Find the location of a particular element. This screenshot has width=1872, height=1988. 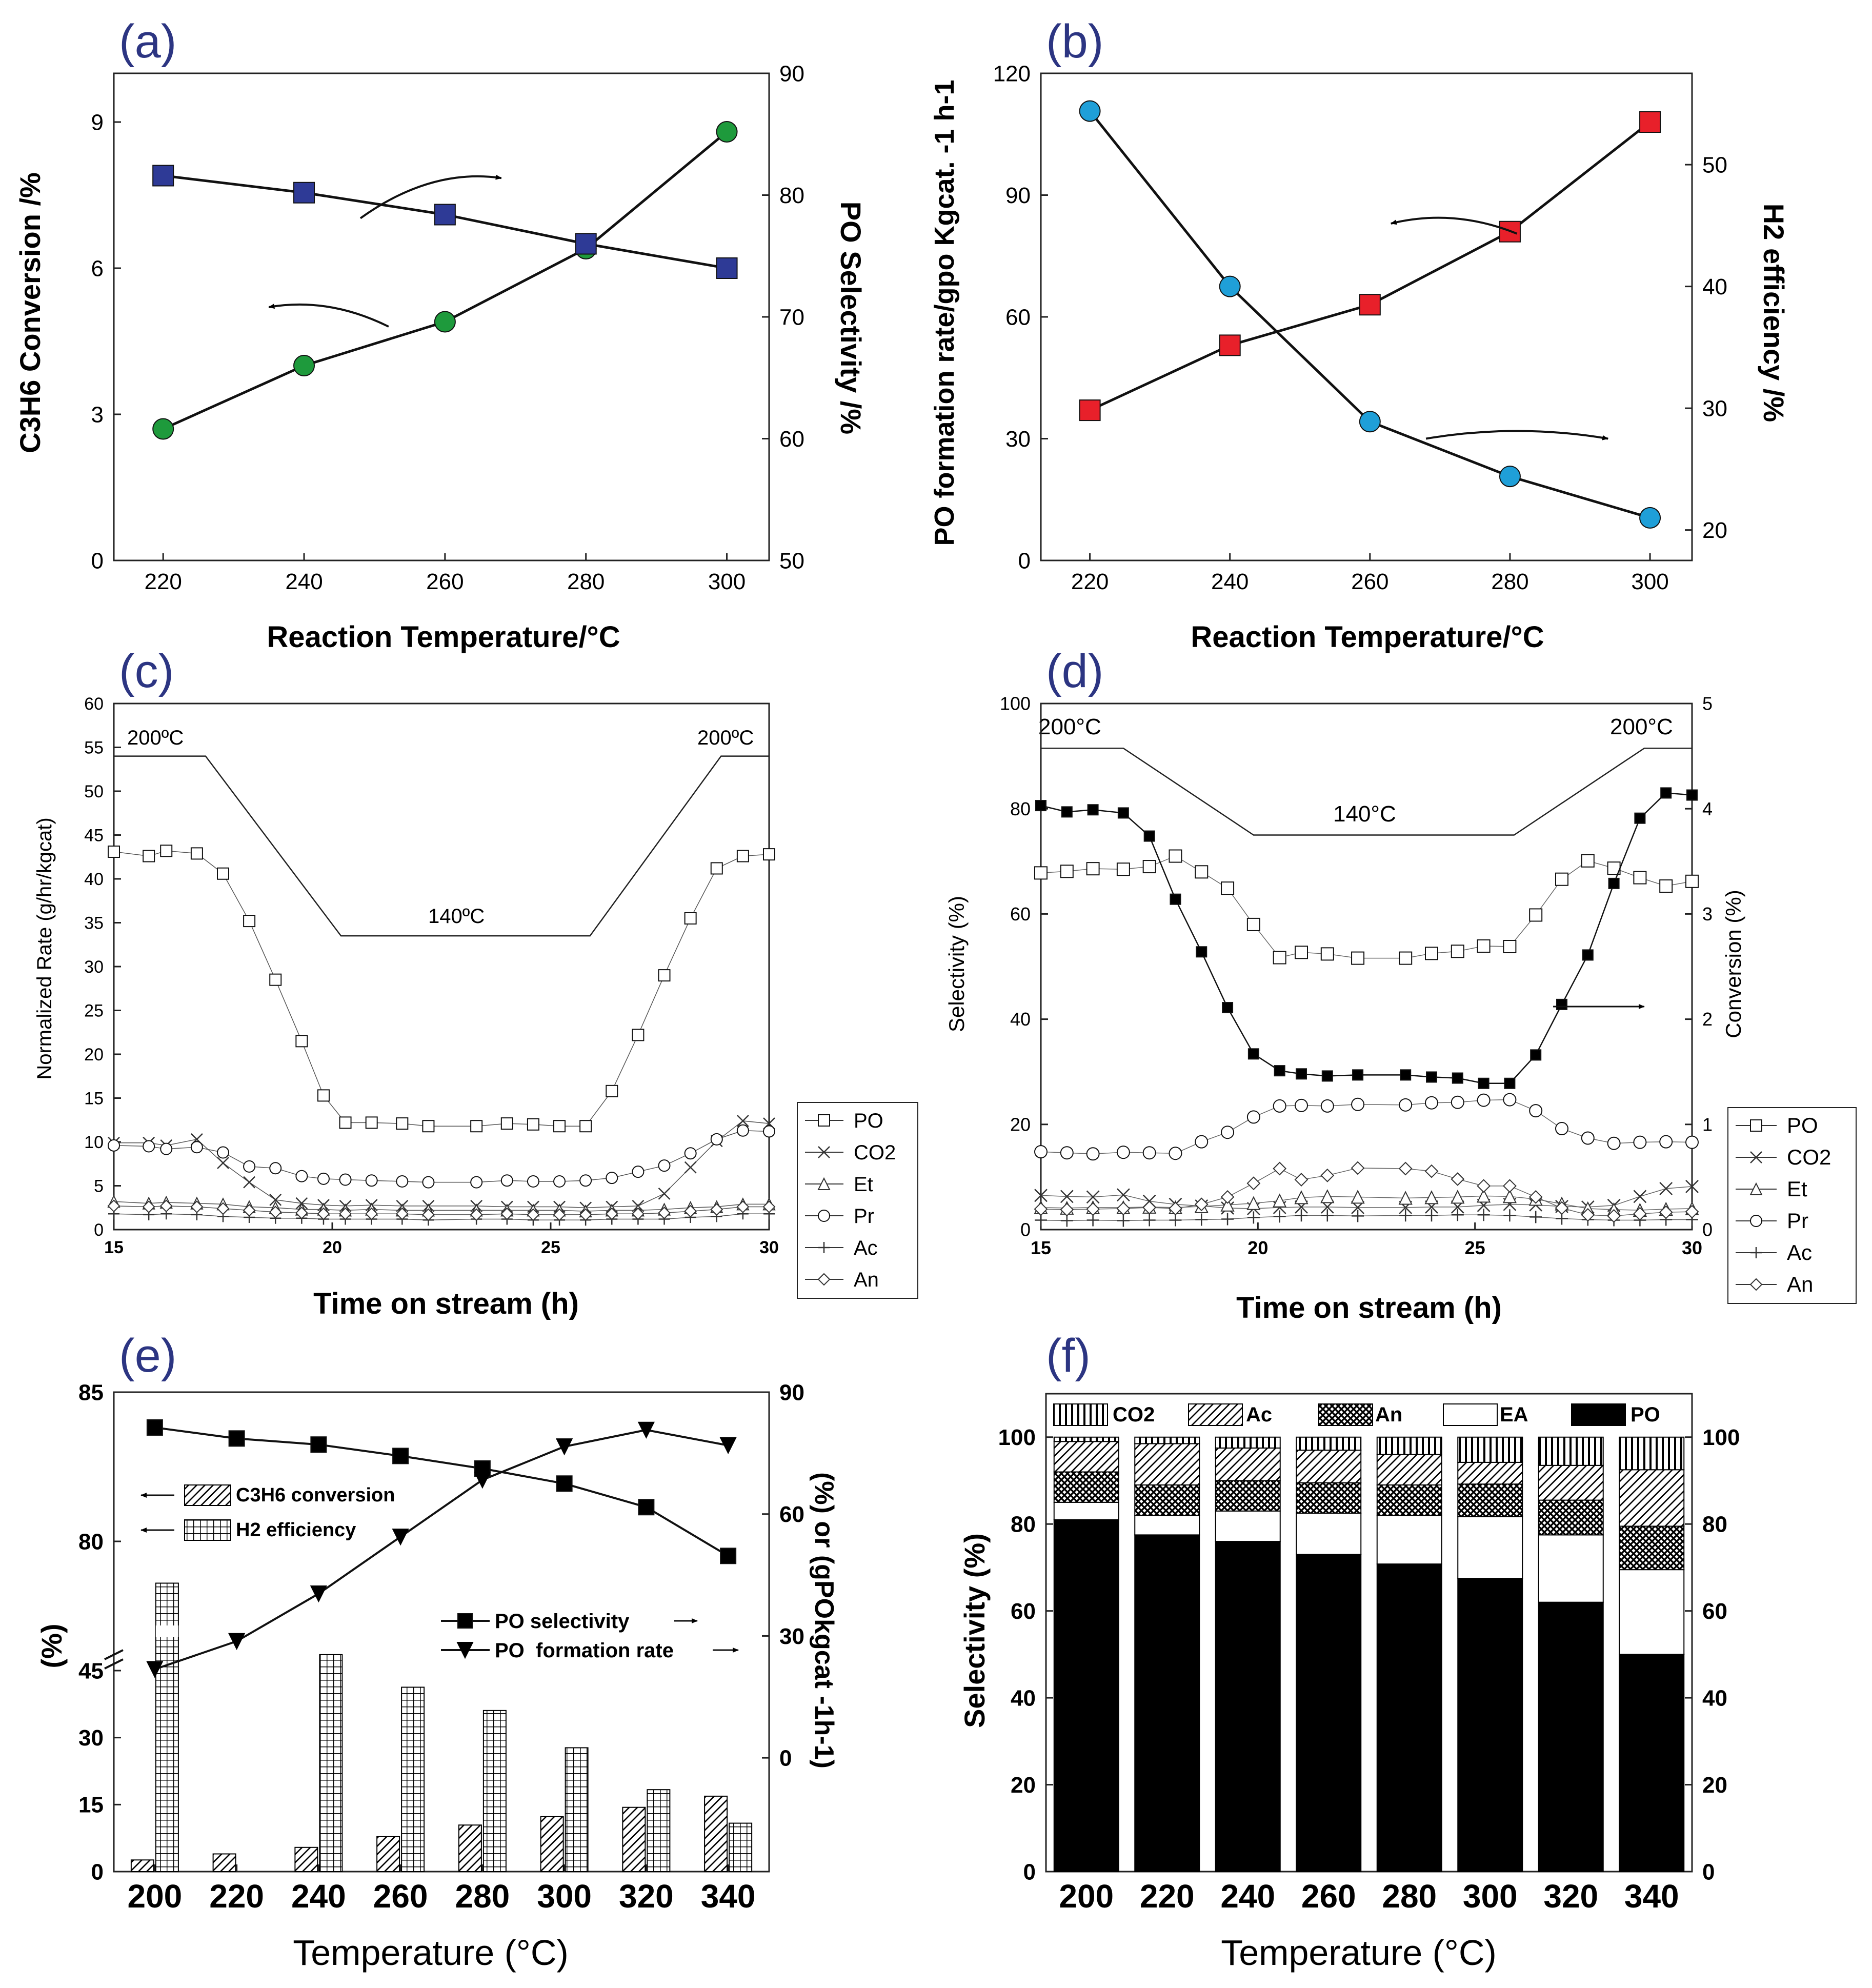

panel-a-xtick-label: 260 is located at coordinates (445, 581).